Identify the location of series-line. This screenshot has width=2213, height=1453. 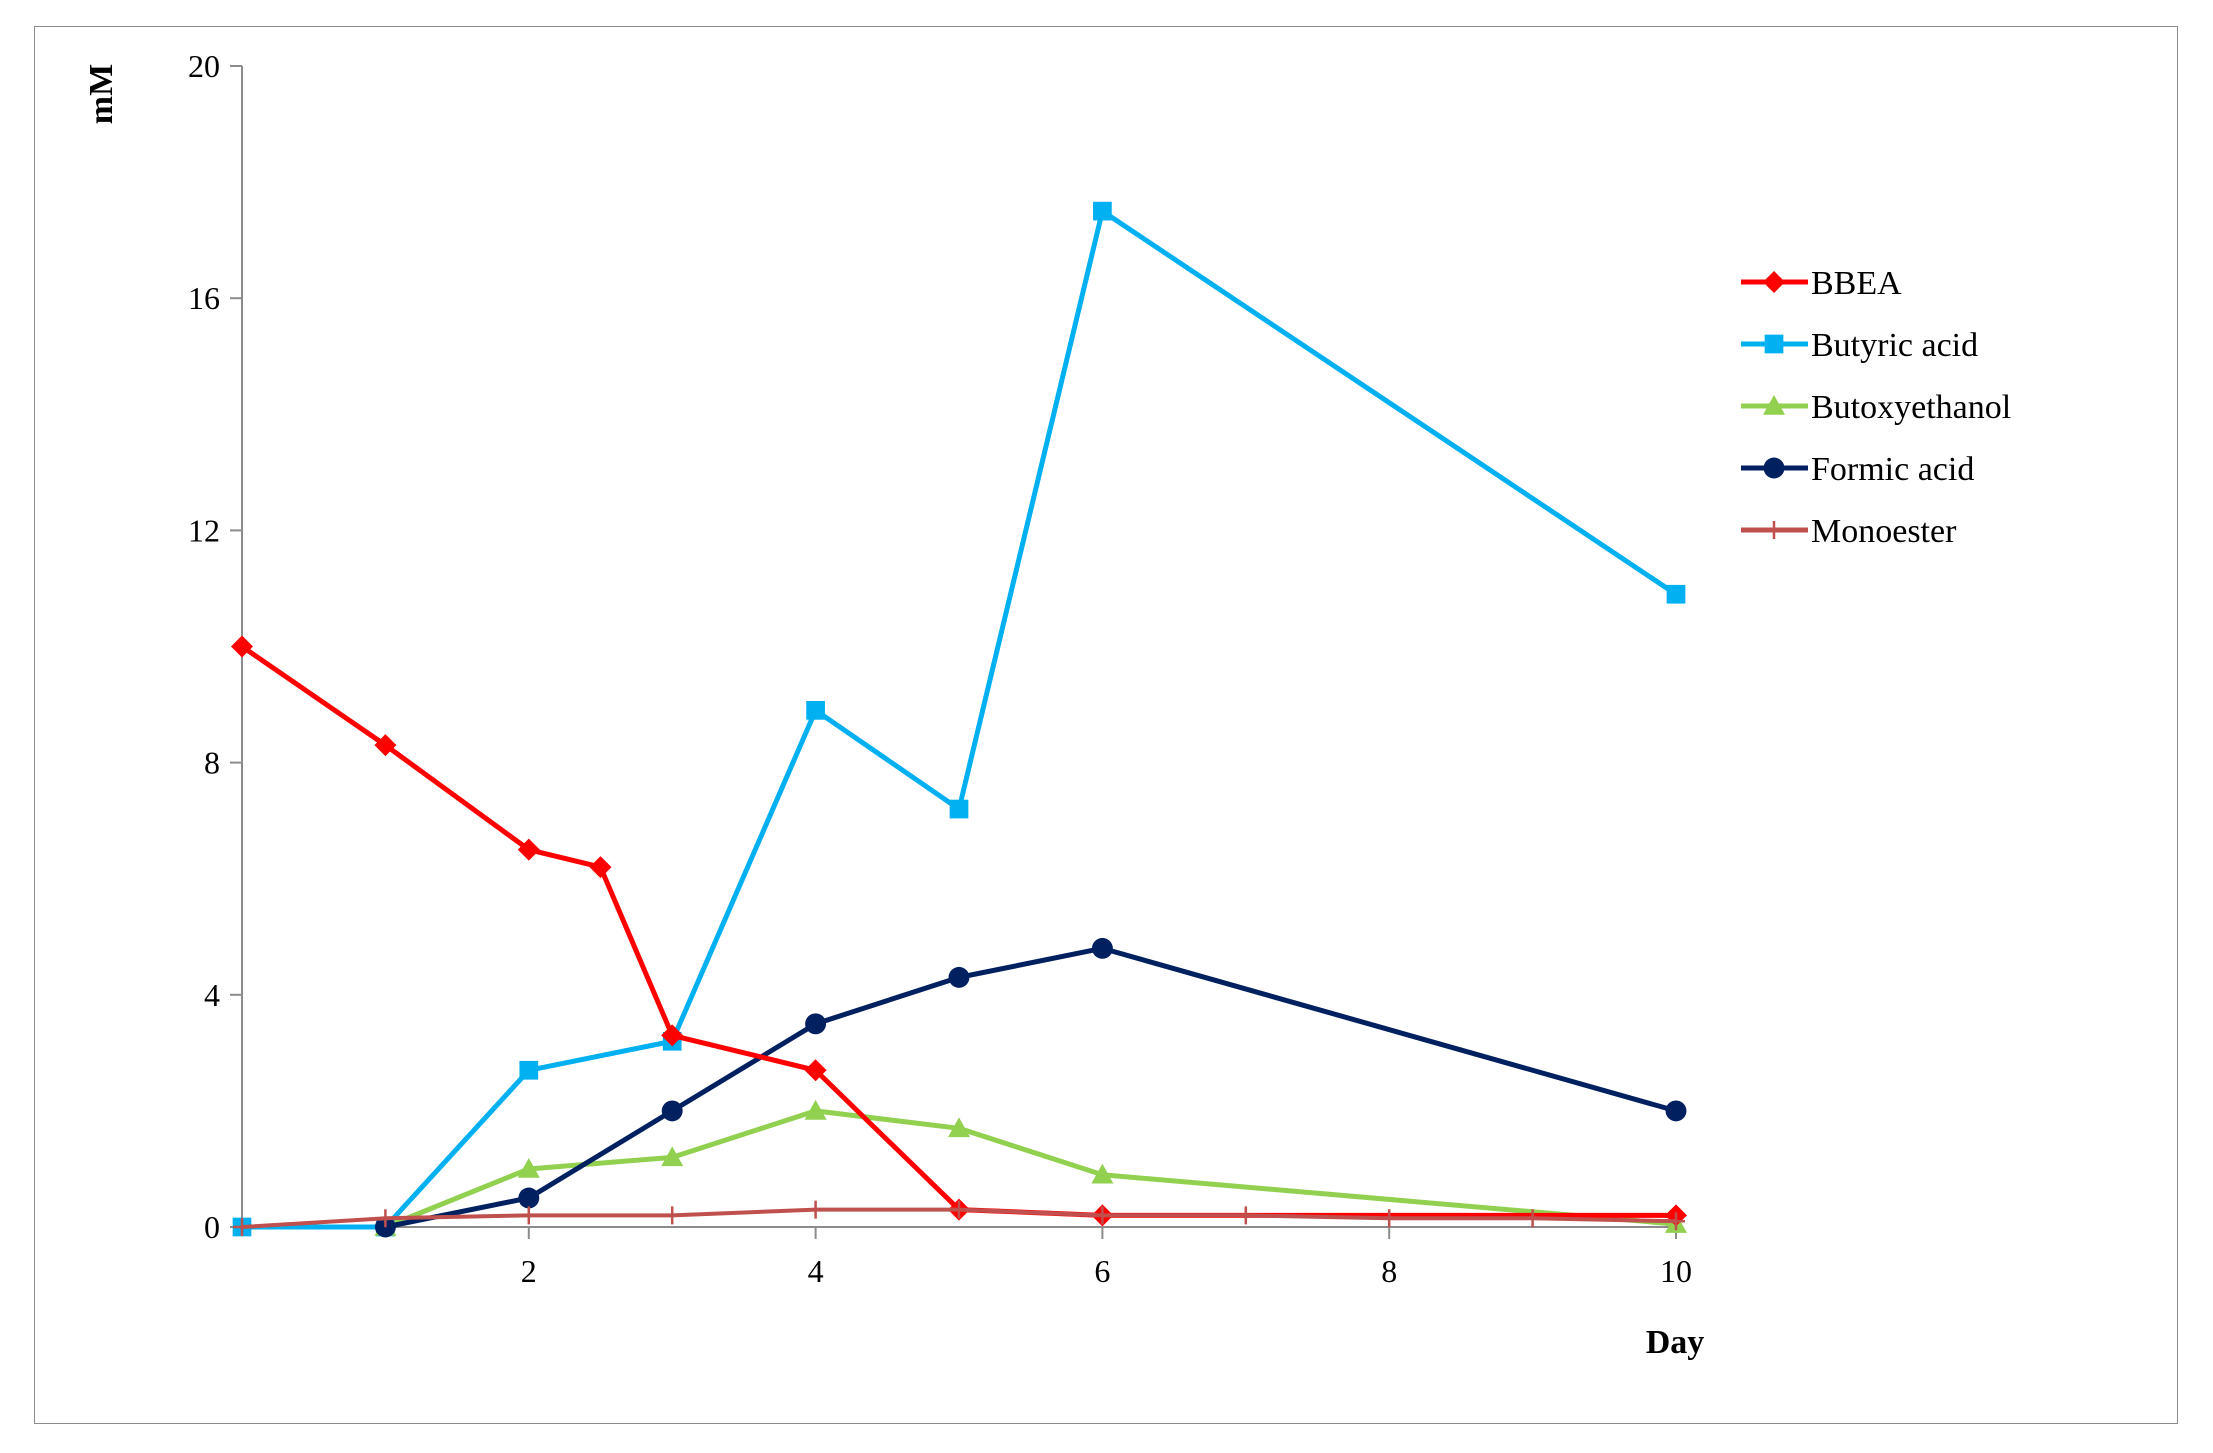
(1030, 1087).